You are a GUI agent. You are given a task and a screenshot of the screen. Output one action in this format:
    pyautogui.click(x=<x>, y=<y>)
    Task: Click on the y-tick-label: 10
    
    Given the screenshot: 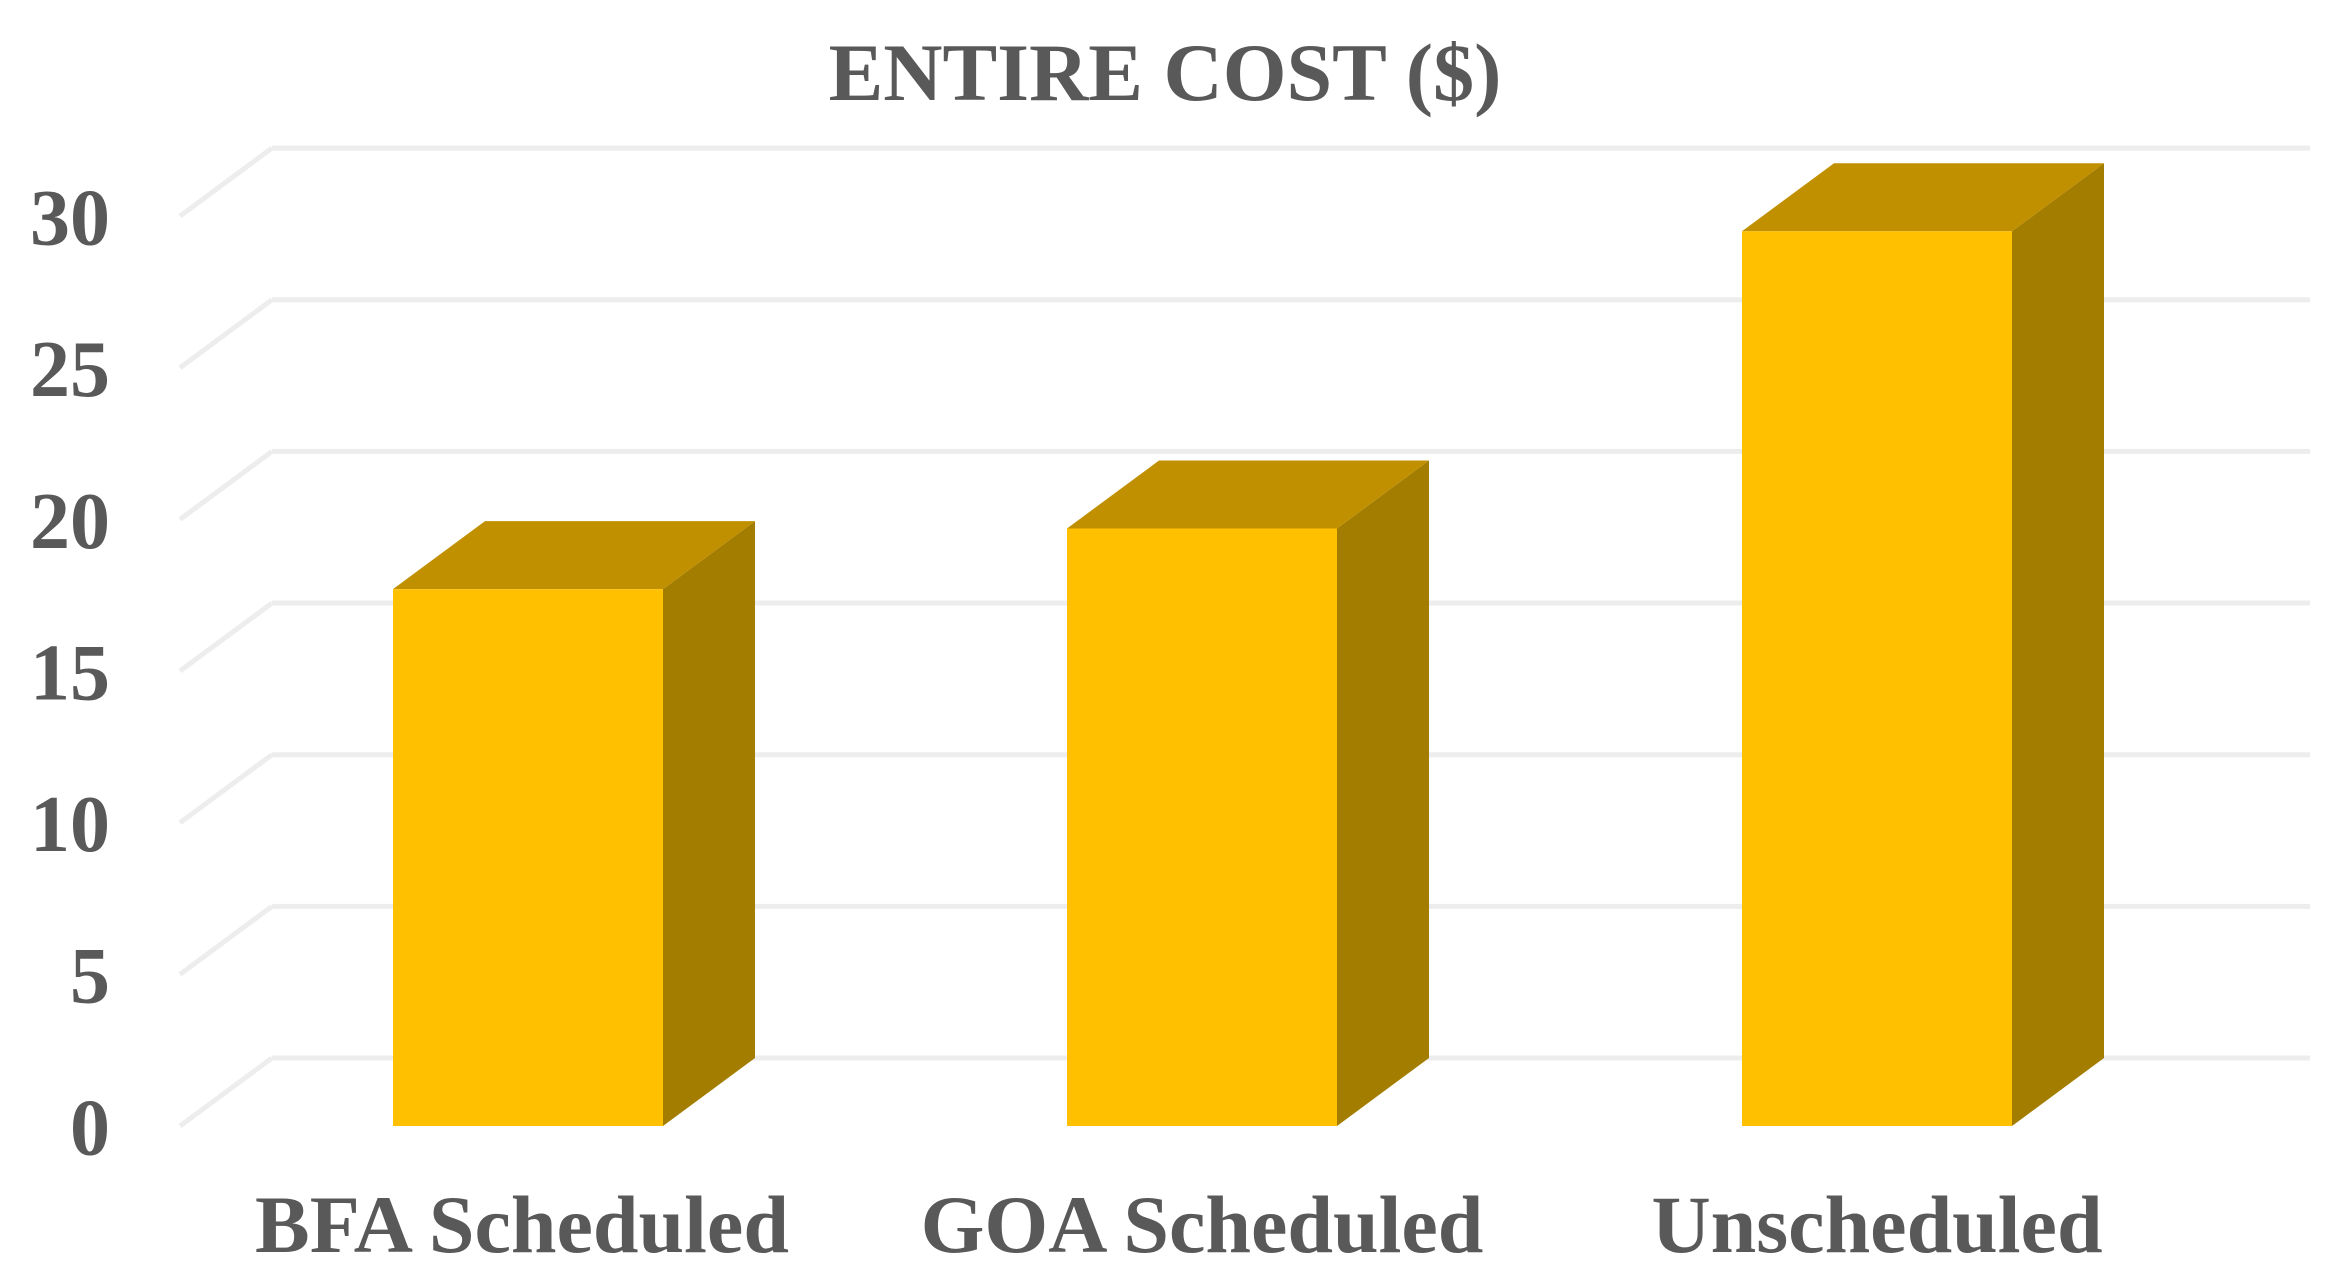 What is the action you would take?
    pyautogui.click(x=70, y=825)
    